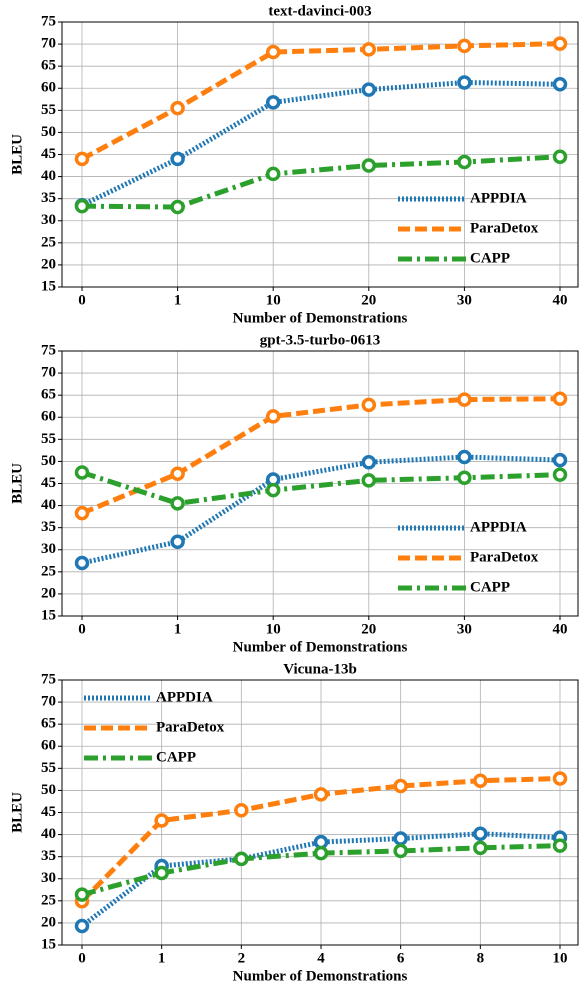  Describe the element at coordinates (242, 958) in the screenshot. I see `x-tick-label: 2` at that location.